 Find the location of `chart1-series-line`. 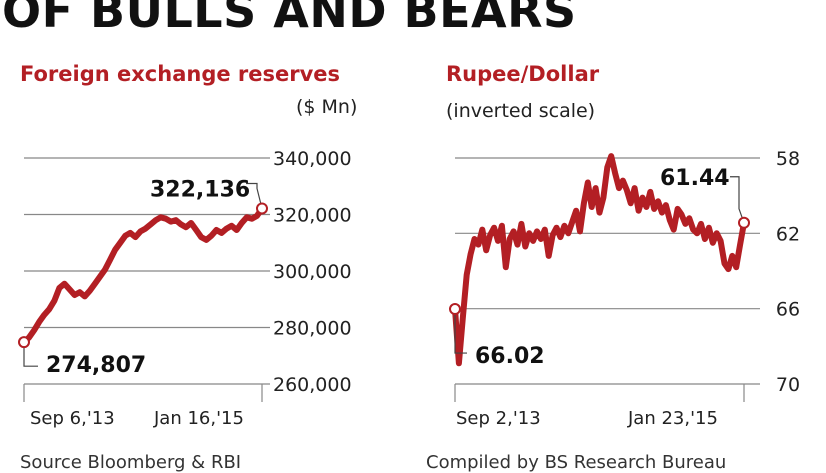

chart1-series-line is located at coordinates (143, 275).